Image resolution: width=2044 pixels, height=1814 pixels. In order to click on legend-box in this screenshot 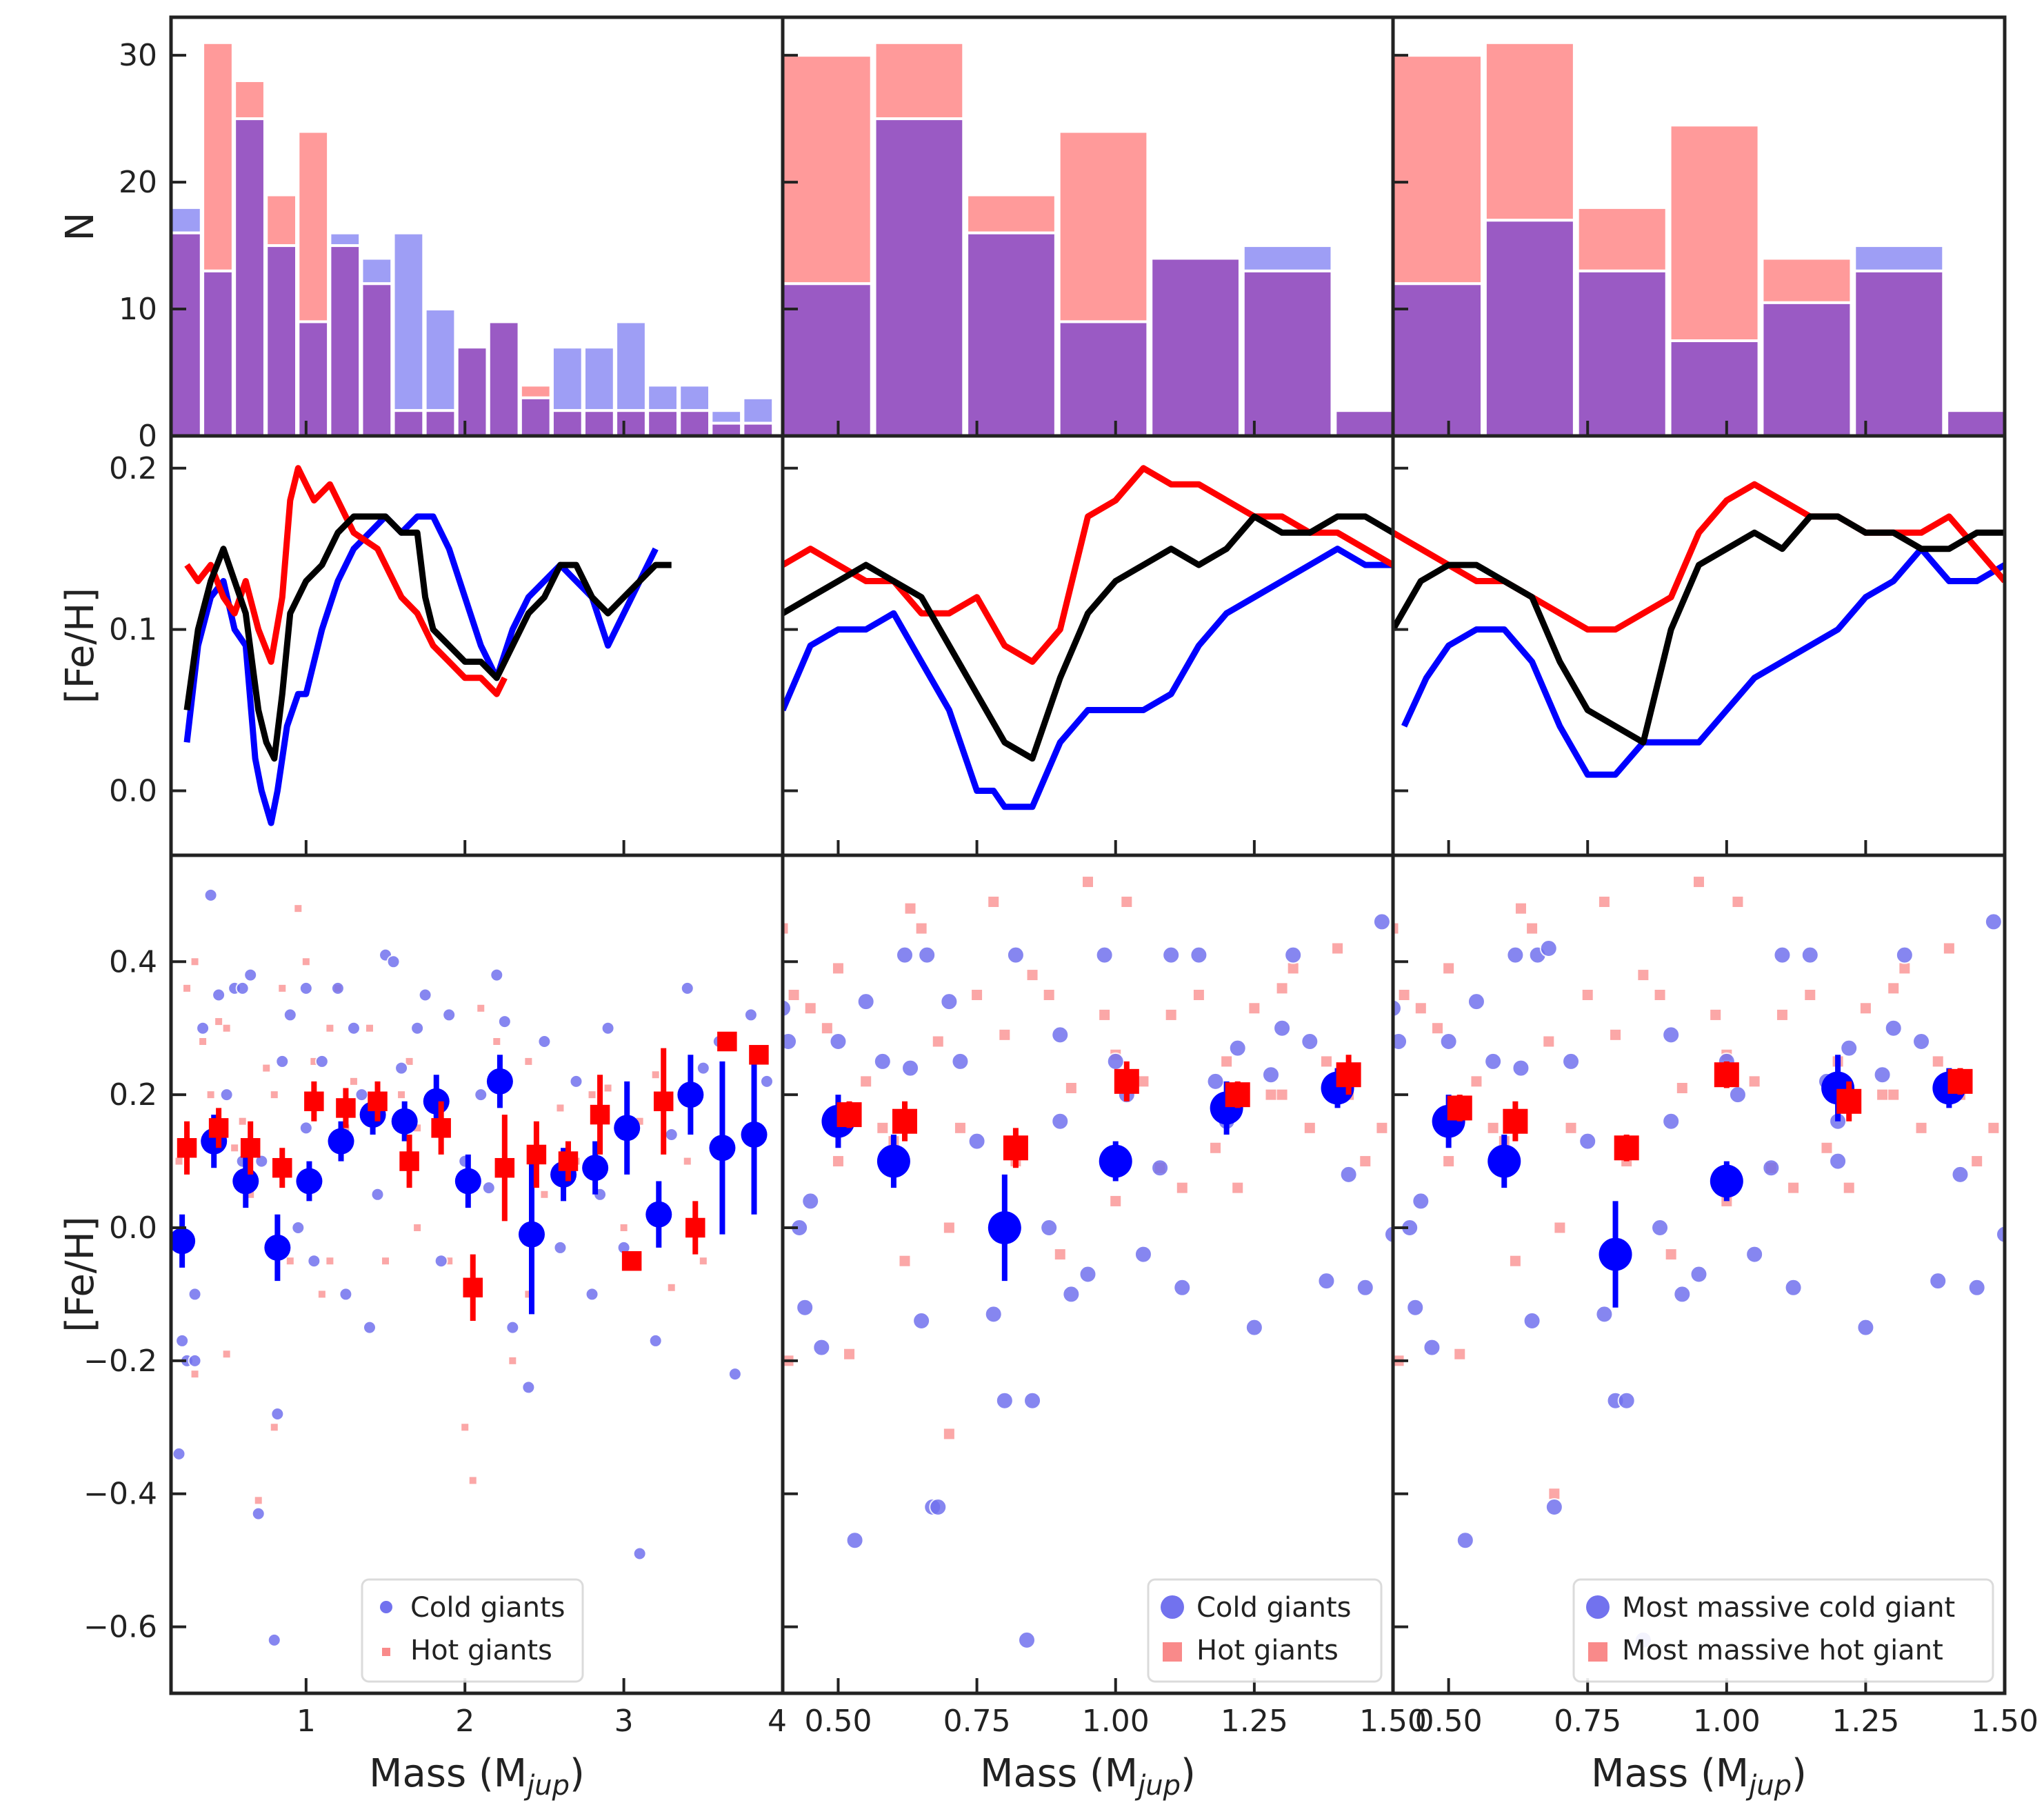, I will do `click(1783, 1630)`.